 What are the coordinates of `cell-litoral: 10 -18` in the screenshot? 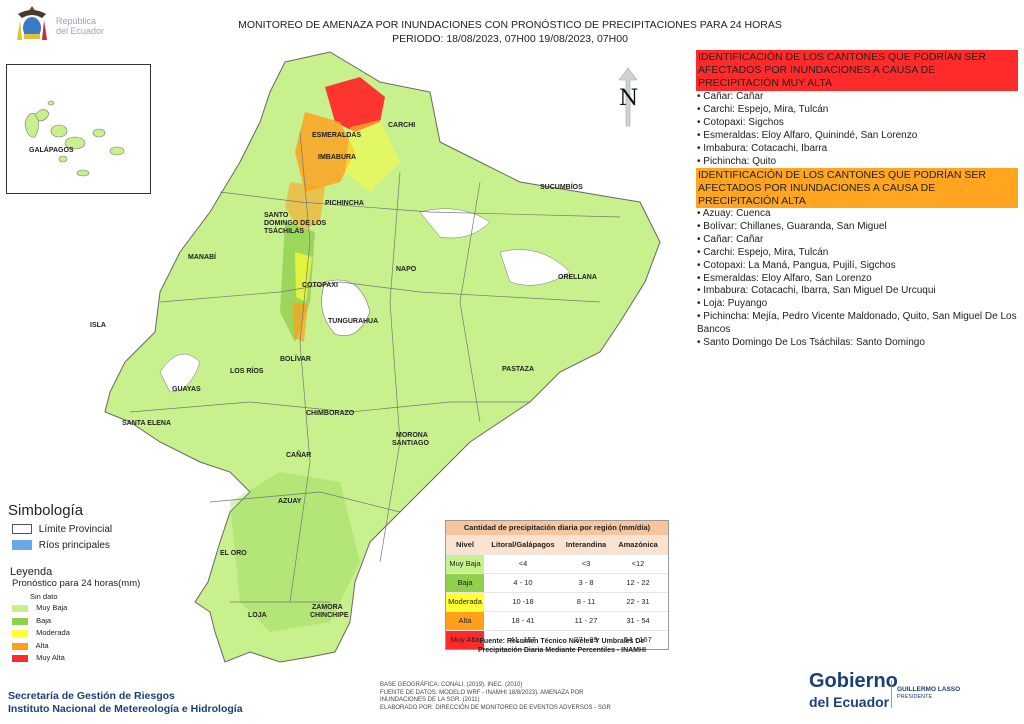 It's located at (523, 601).